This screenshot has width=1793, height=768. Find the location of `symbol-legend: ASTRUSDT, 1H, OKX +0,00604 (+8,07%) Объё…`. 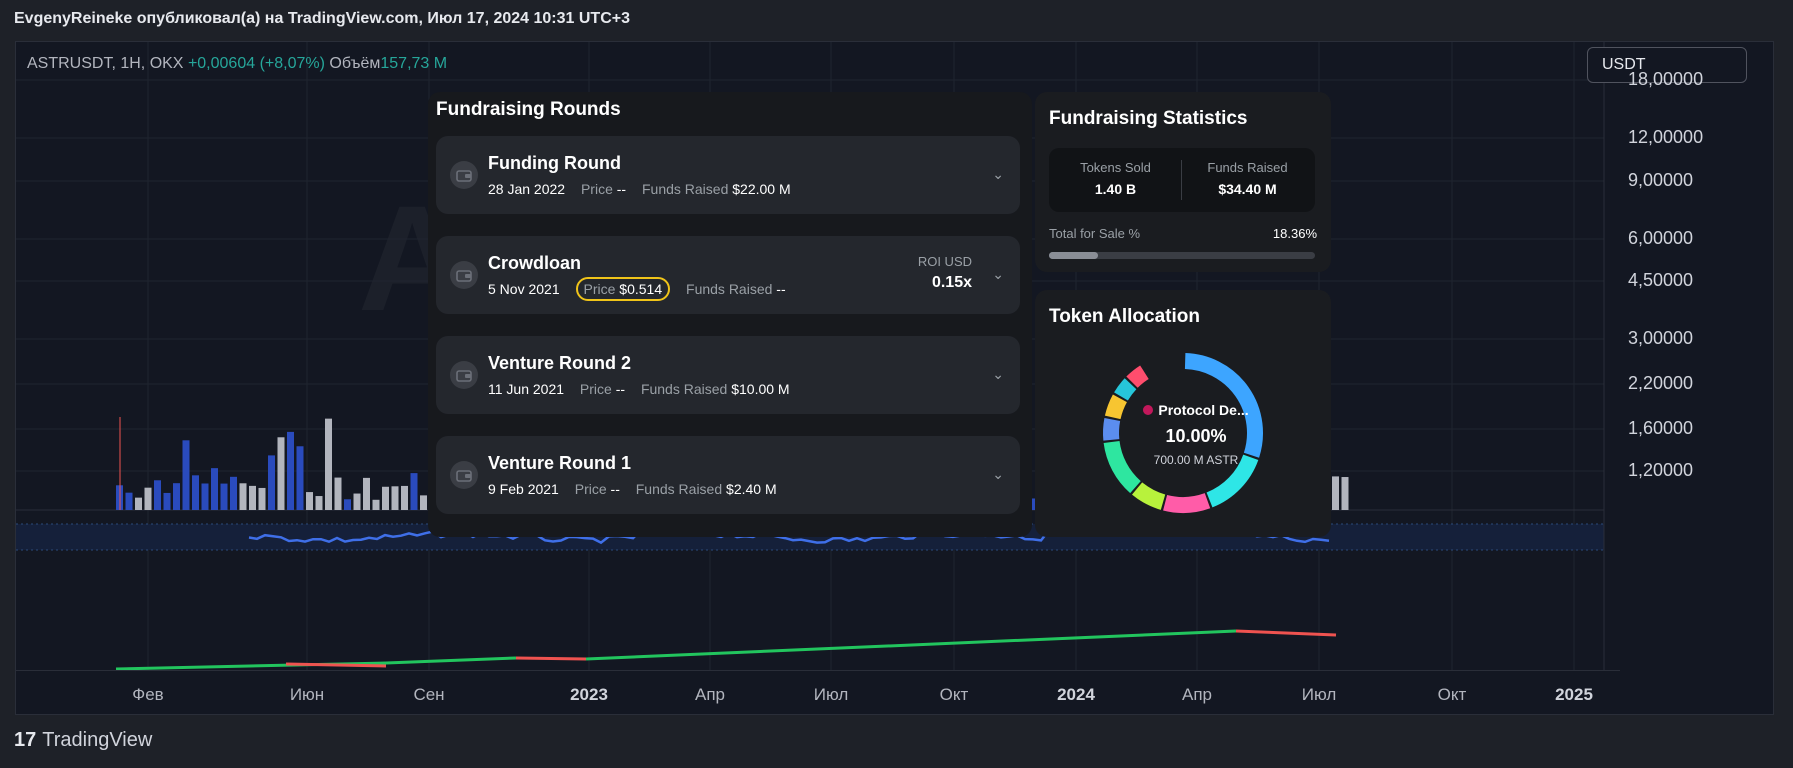

symbol-legend: ASTRUSDT, 1H, OKX +0,00604 (+8,07%) Объё… is located at coordinates (237, 64).